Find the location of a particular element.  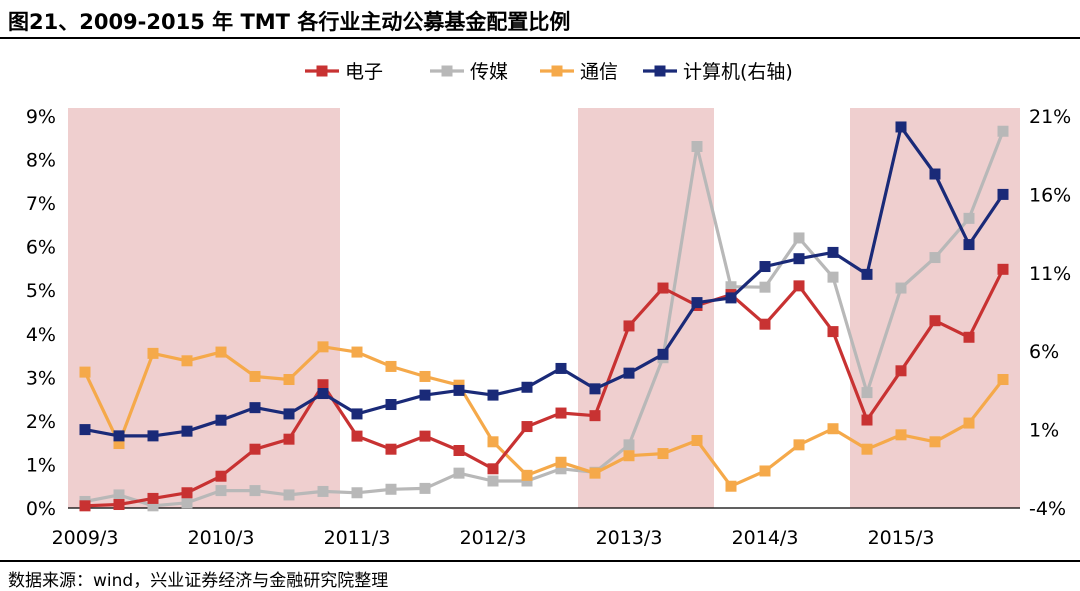

bottom-rule is located at coordinates (540, 561).